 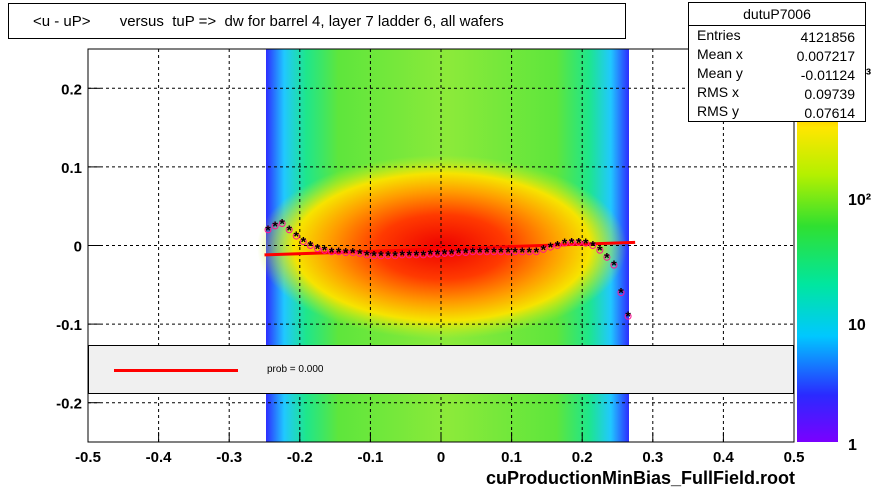 I want to click on stats-row: RMS x 0.09739, so click(x=777, y=92).